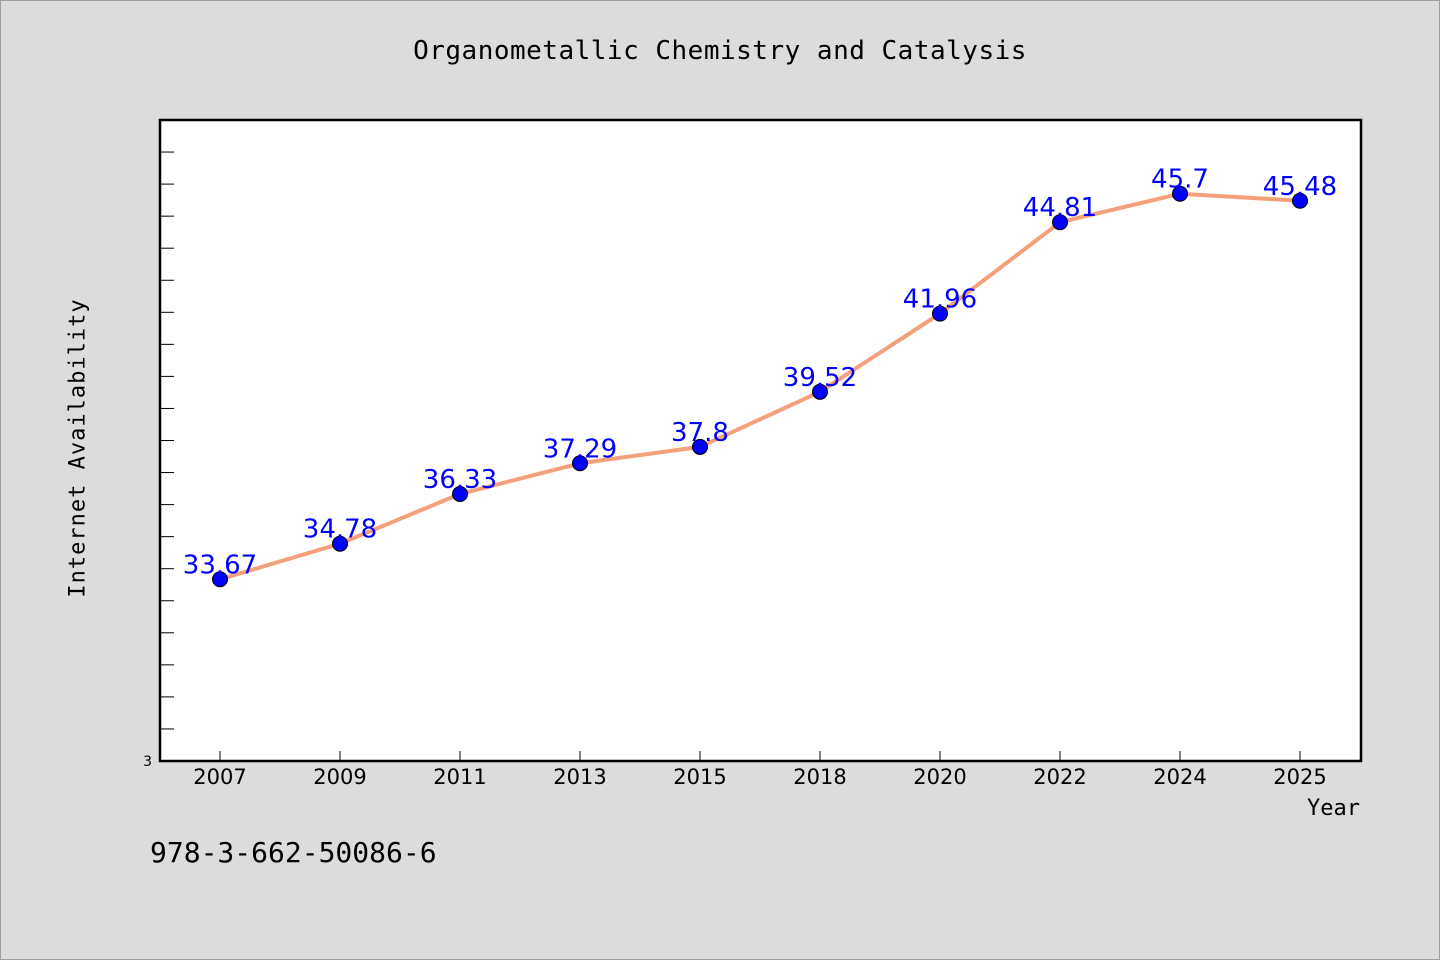 The image size is (1440, 960). Describe the element at coordinates (220, 565) in the screenshot. I see `data-label: 33.67` at that location.